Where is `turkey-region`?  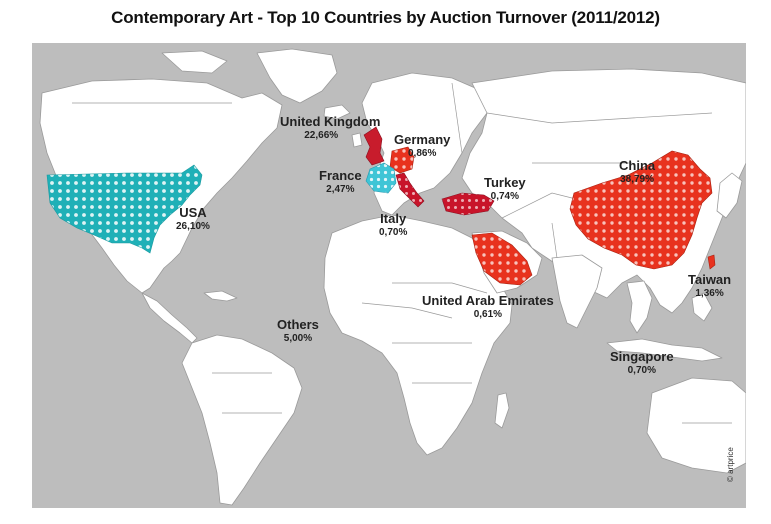 turkey-region is located at coordinates (468, 204).